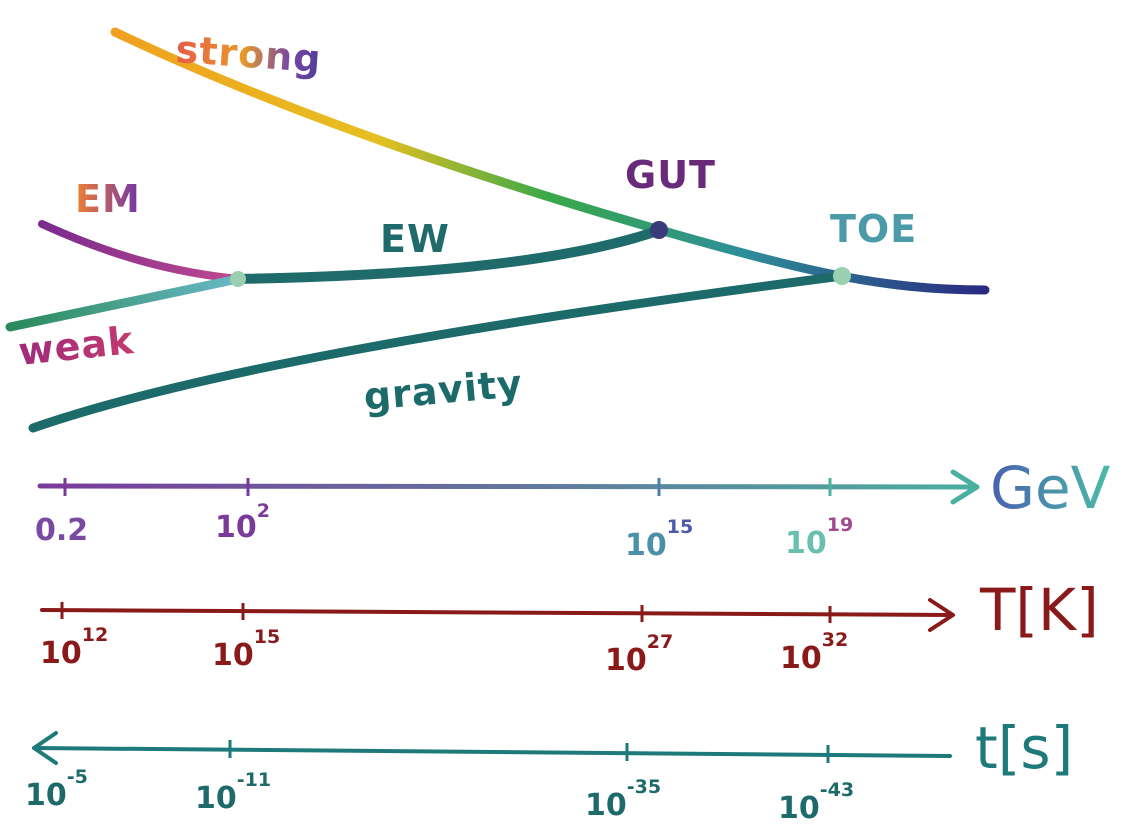 The image size is (1122, 840). What do you see at coordinates (443, 390) in the screenshot?
I see `gravity-label: gravity` at bounding box center [443, 390].